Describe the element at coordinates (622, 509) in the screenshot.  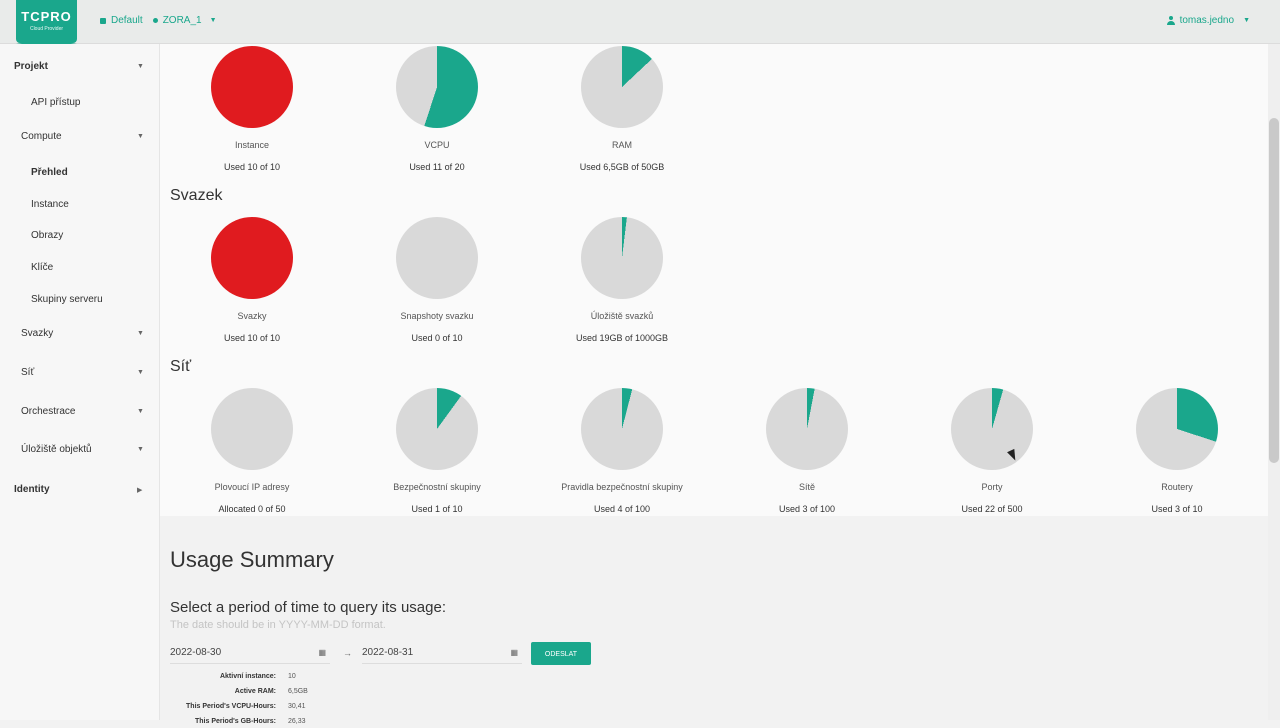
I see `quota-usage-text: Used 4 of 100` at that location.